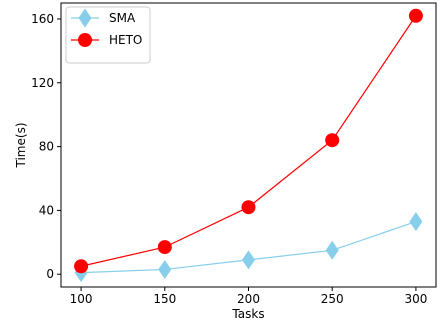 The height and width of the screenshot is (324, 446). What do you see at coordinates (50, 274) in the screenshot?
I see `y-tick-label-0: 0` at bounding box center [50, 274].